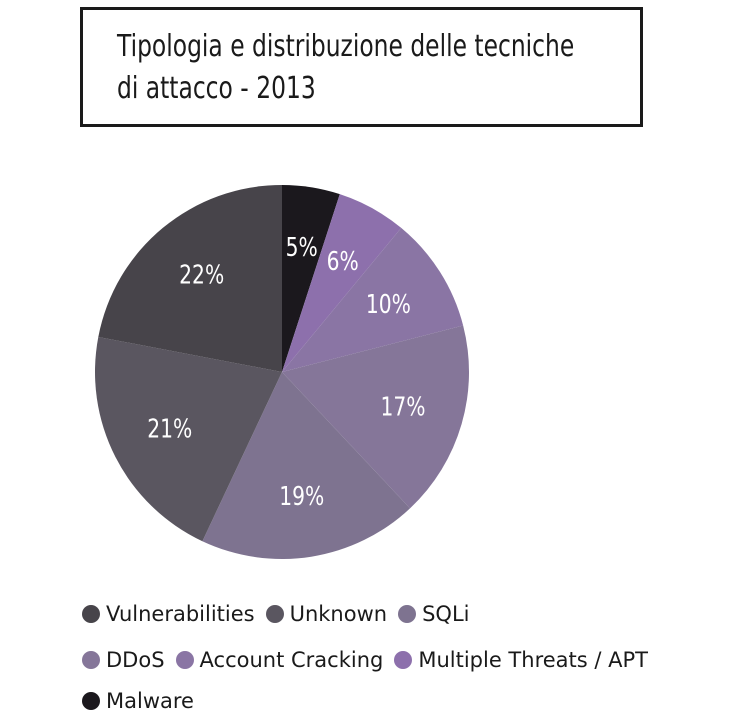  I want to click on legend-label: Malware, so click(150, 701).